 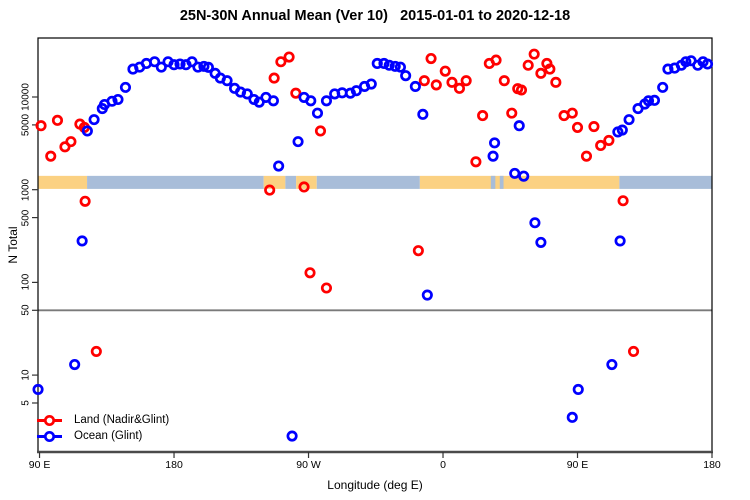 I want to click on y-tick-label: 10, so click(x=26, y=375).